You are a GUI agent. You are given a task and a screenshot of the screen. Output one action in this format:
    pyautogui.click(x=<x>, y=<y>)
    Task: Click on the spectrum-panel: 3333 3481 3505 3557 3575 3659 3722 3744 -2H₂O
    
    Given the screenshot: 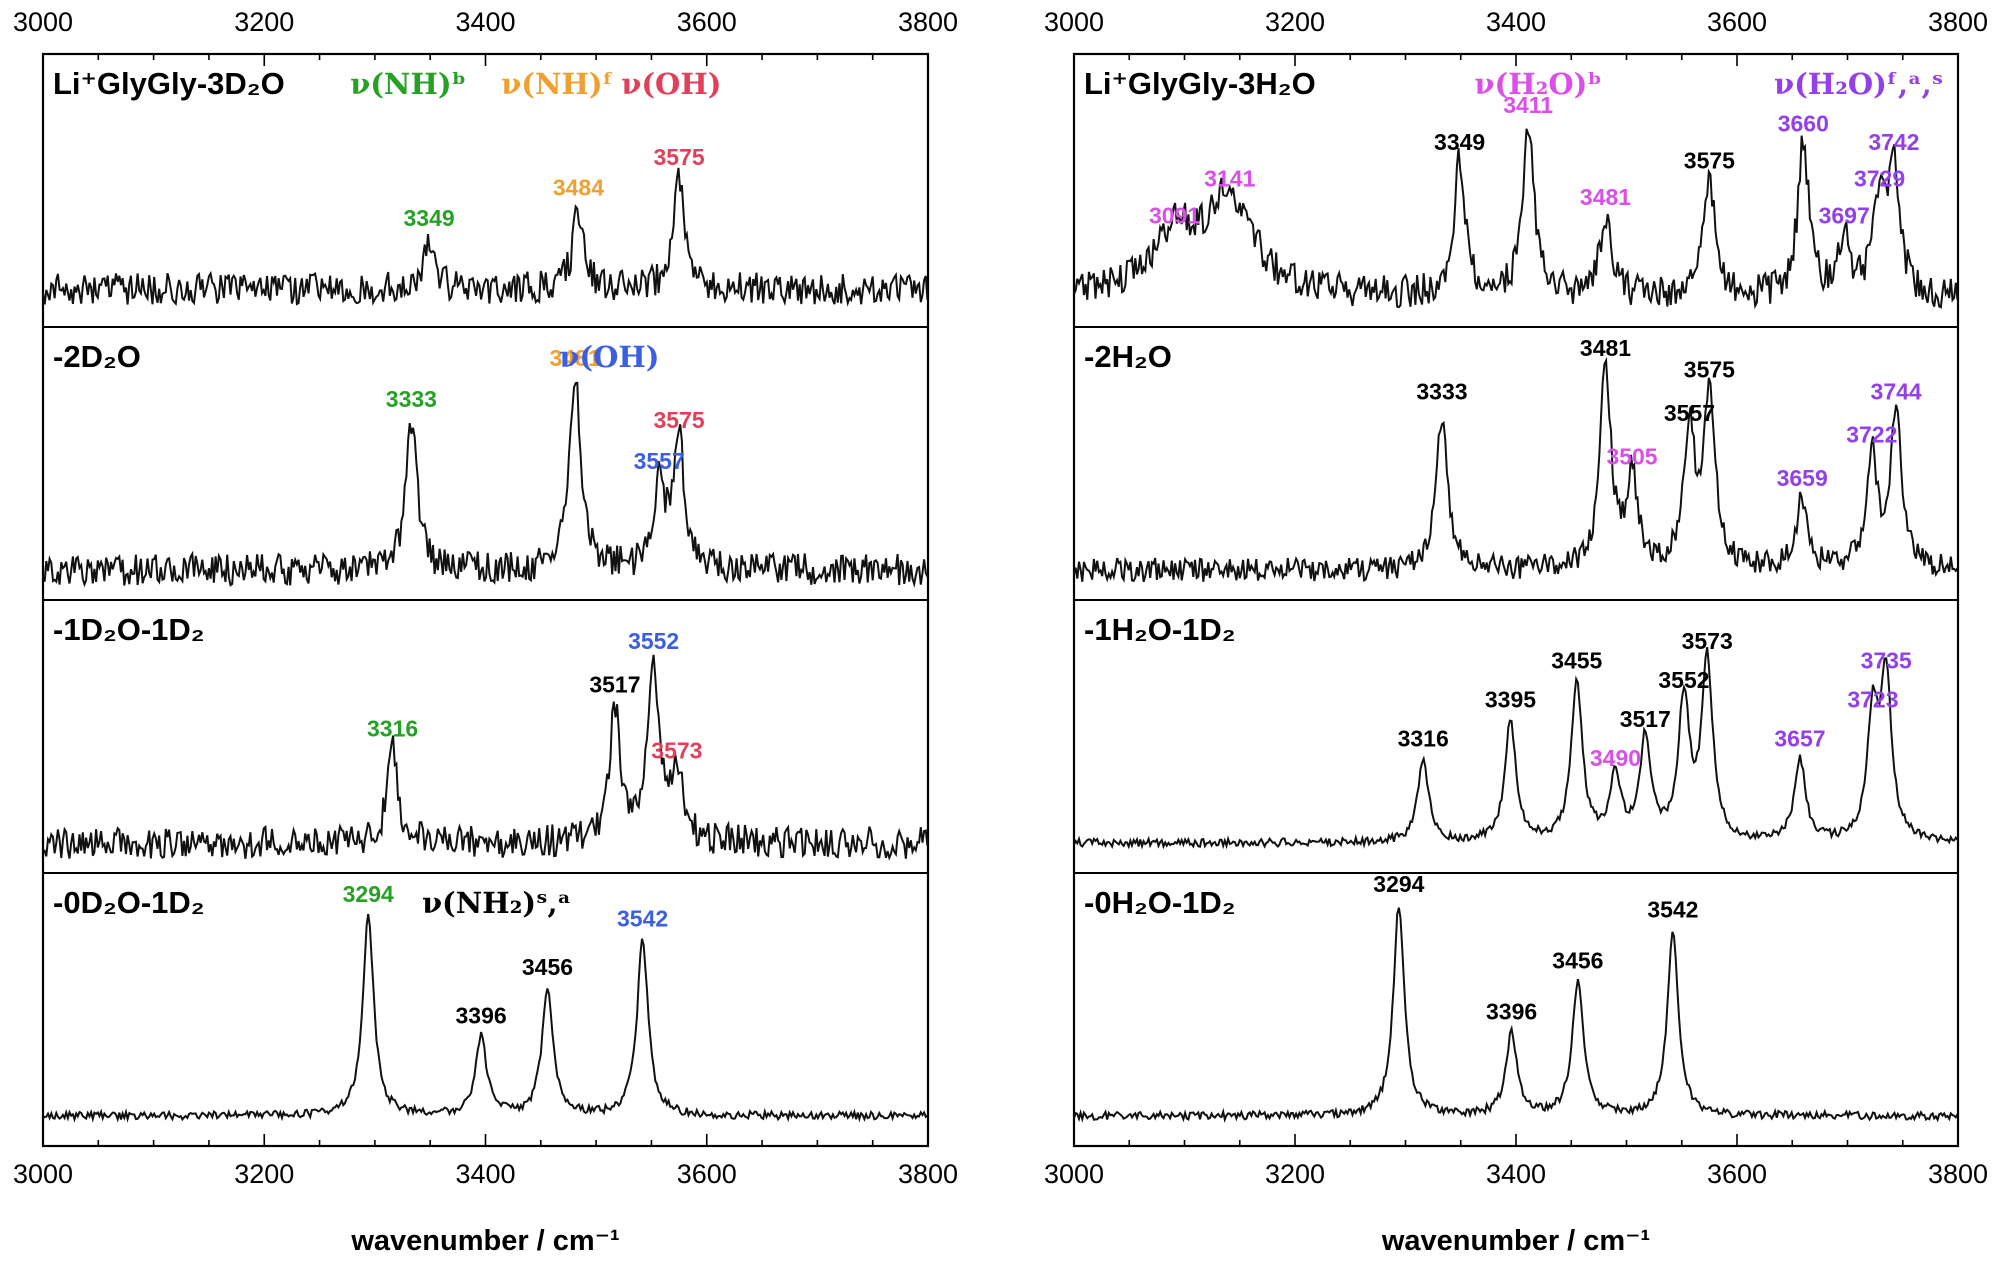 What is the action you would take?
    pyautogui.click(x=1516, y=459)
    